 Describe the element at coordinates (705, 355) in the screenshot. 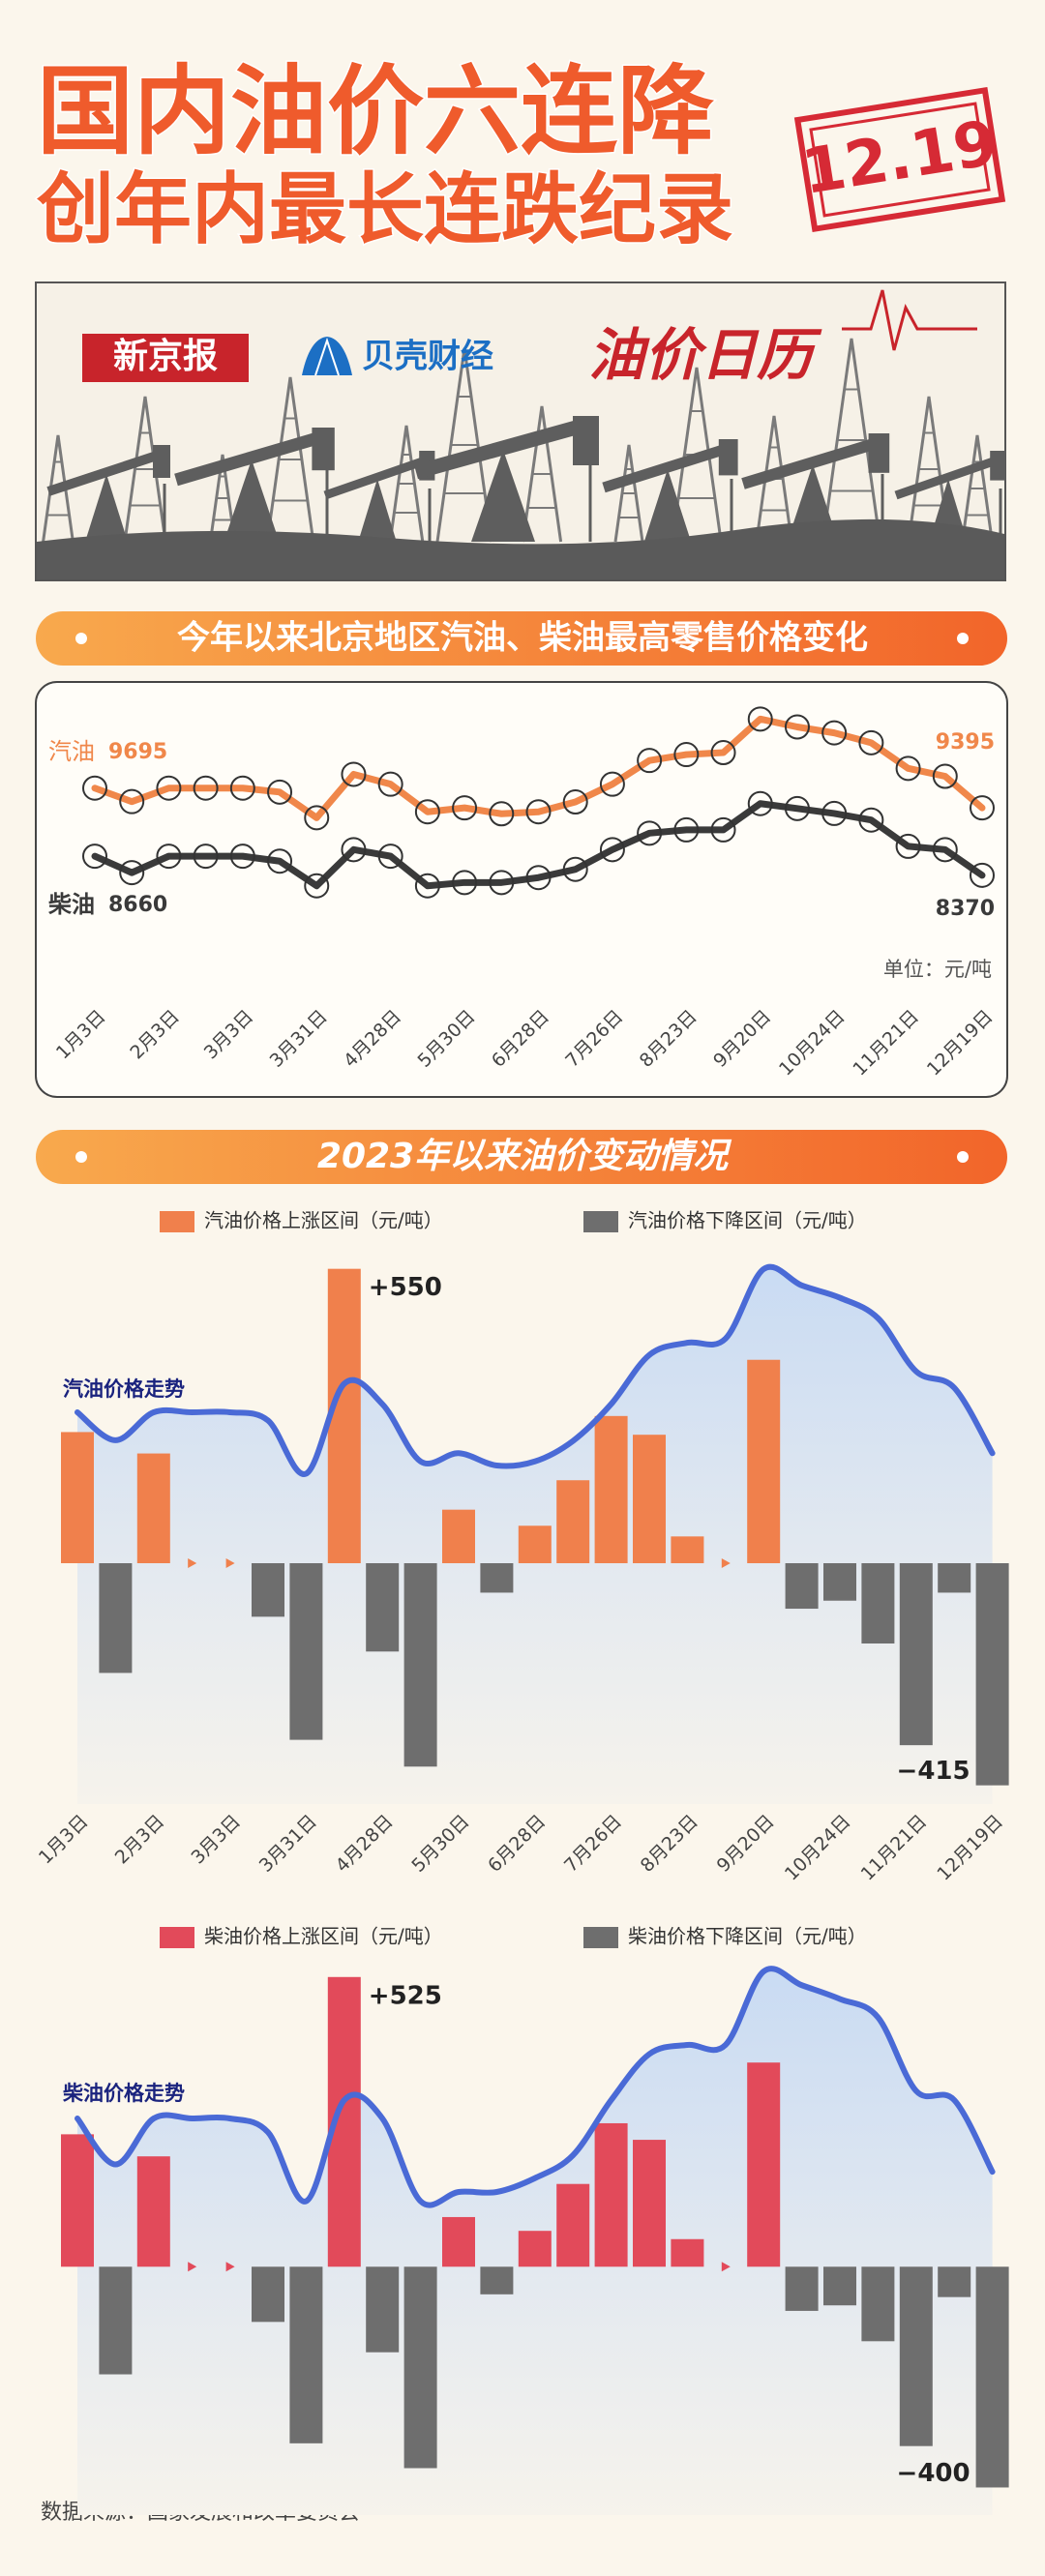

I see `column-name: 油价日历` at that location.